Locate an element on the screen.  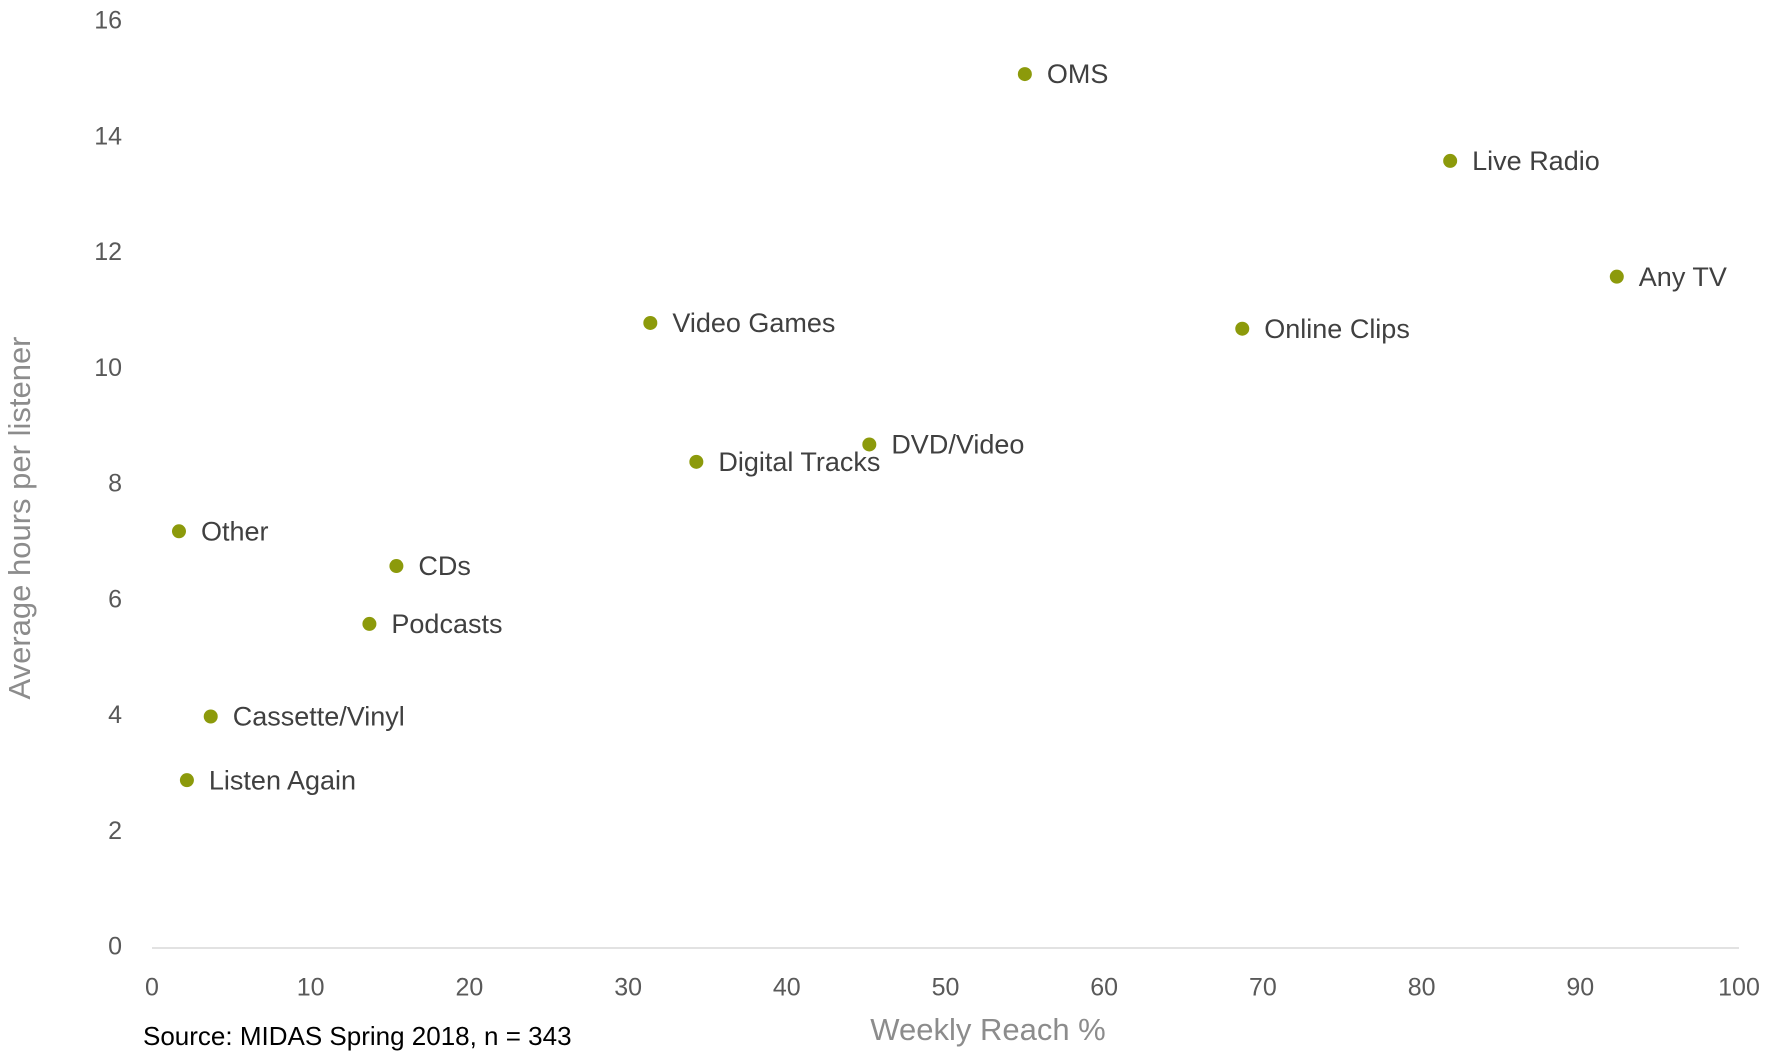
x-tick-label: 60 is located at coordinates (1104, 988).